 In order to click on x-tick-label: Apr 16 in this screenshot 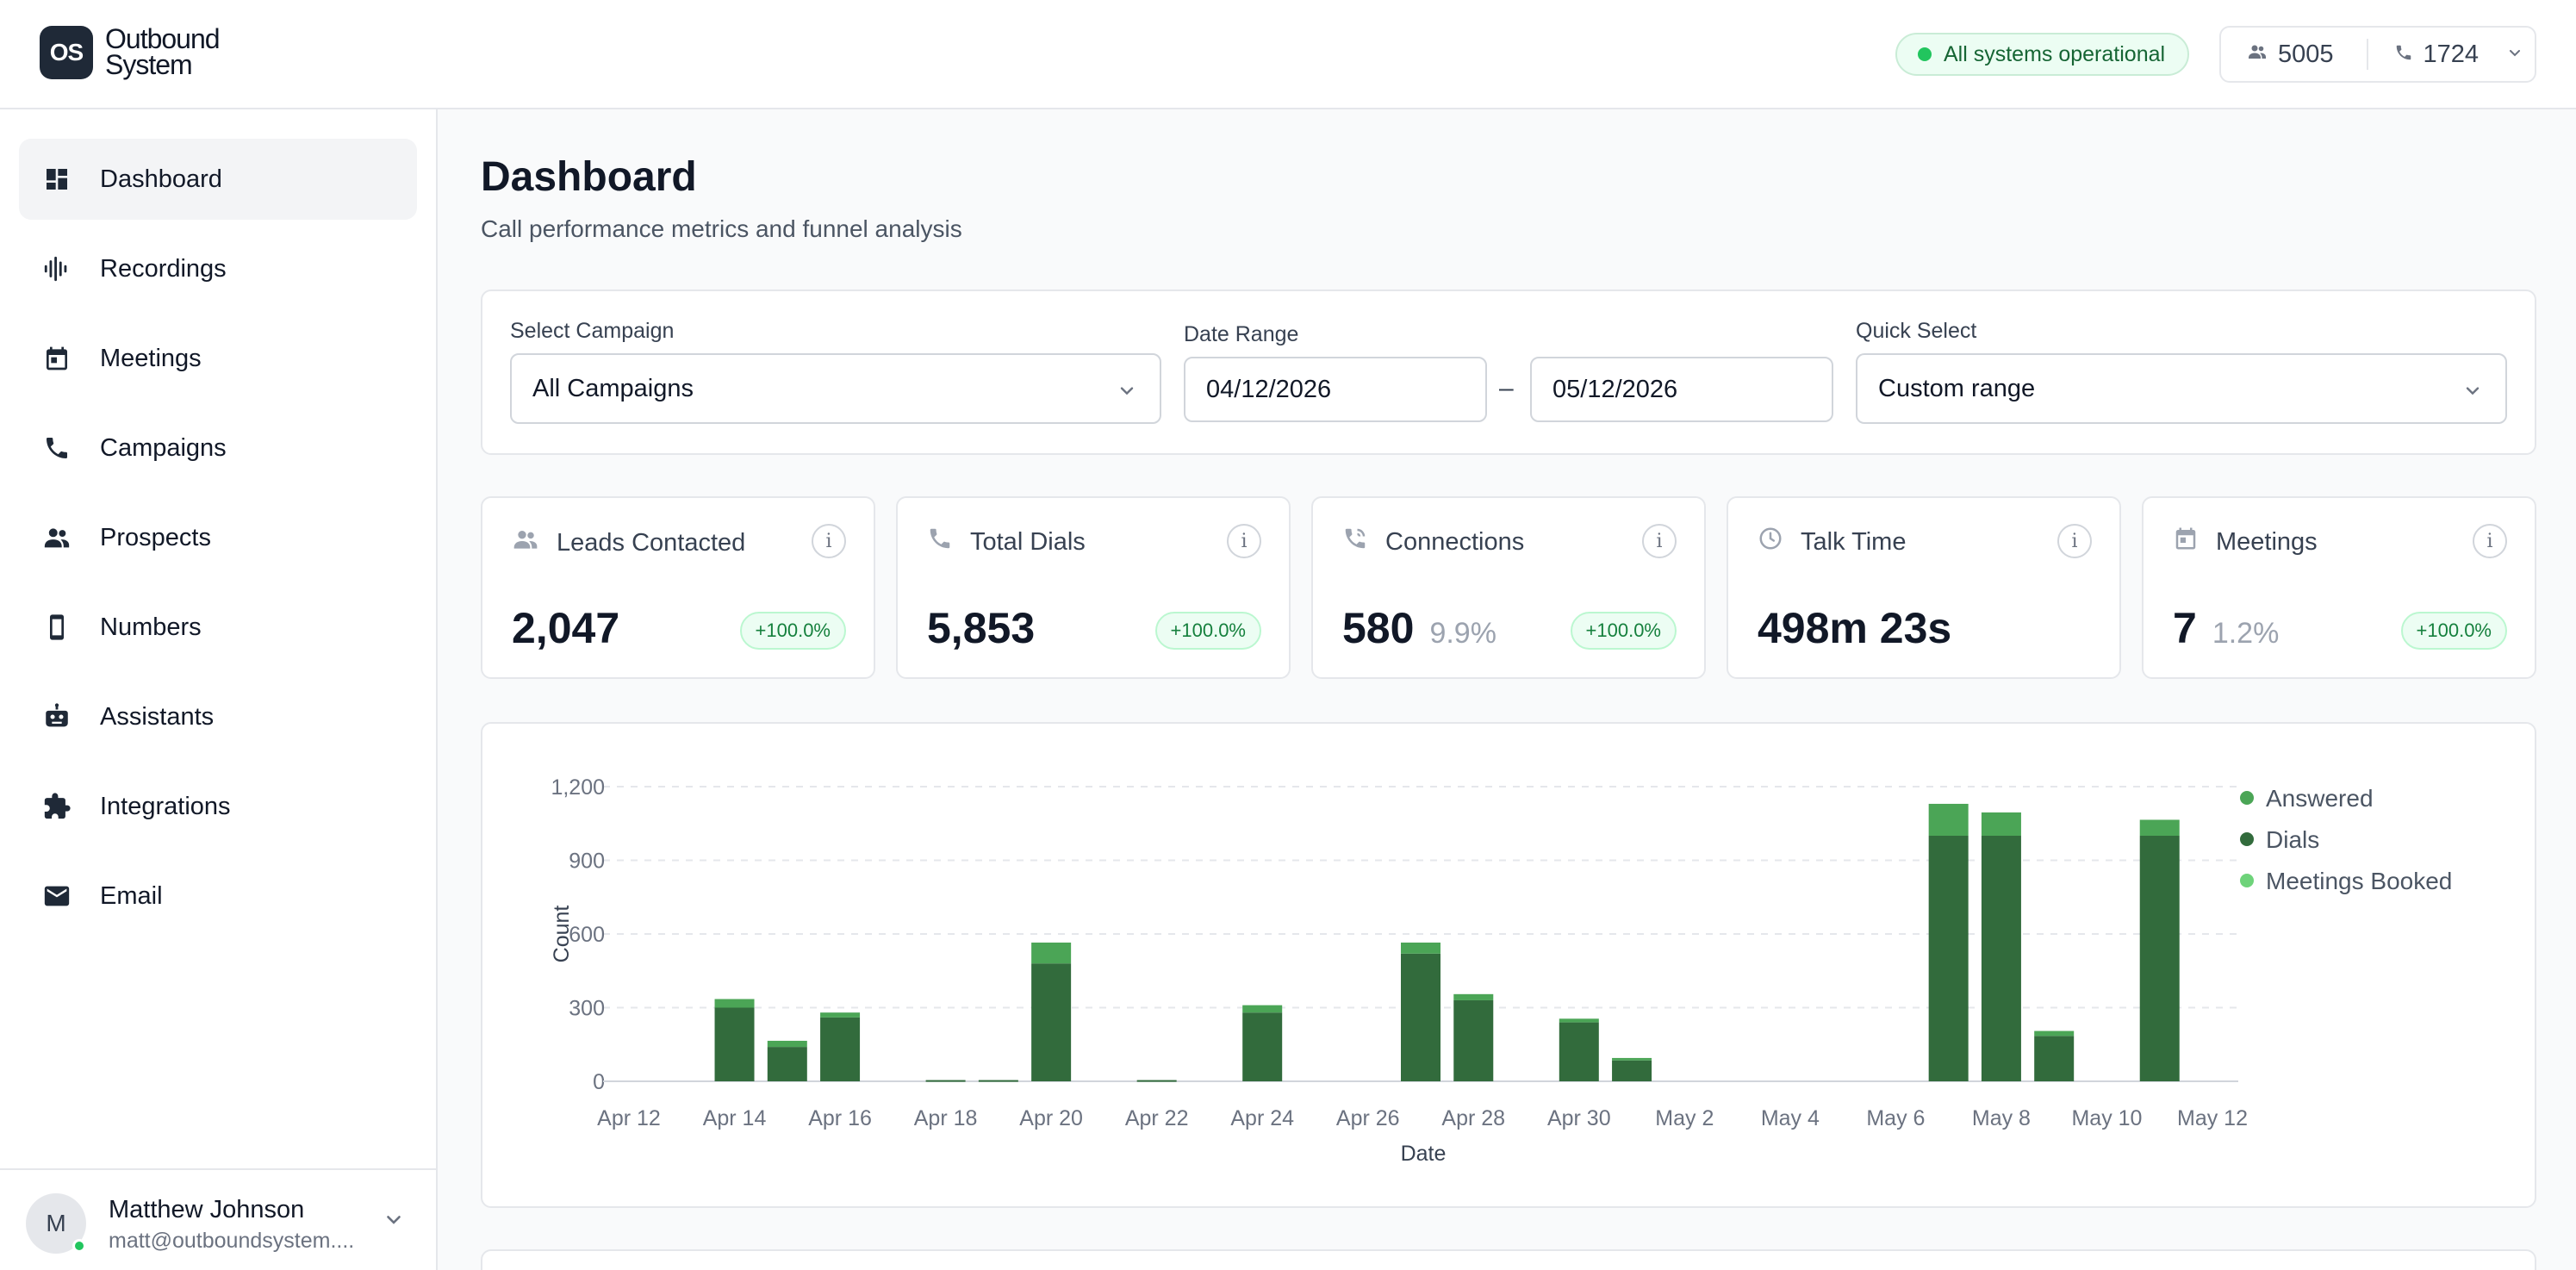, I will do `click(840, 1118)`.